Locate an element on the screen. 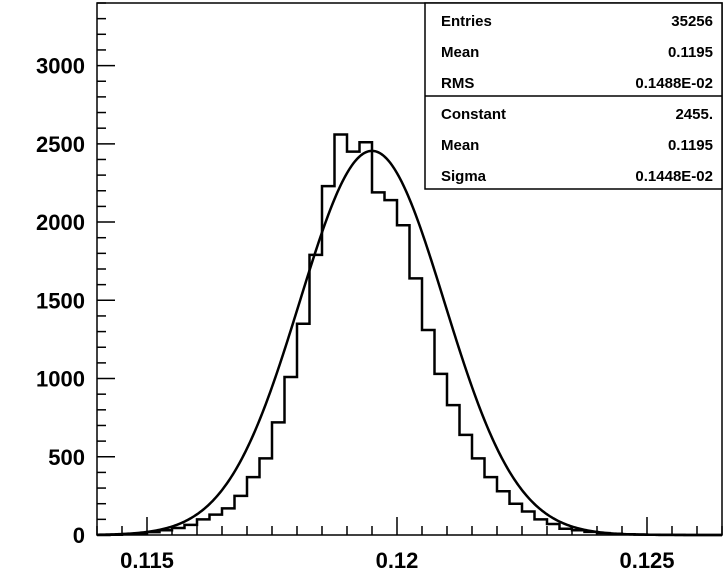 Image resolution: width=725 pixels, height=579 pixels. stats-value-entries: 35256 is located at coordinates (692, 21).